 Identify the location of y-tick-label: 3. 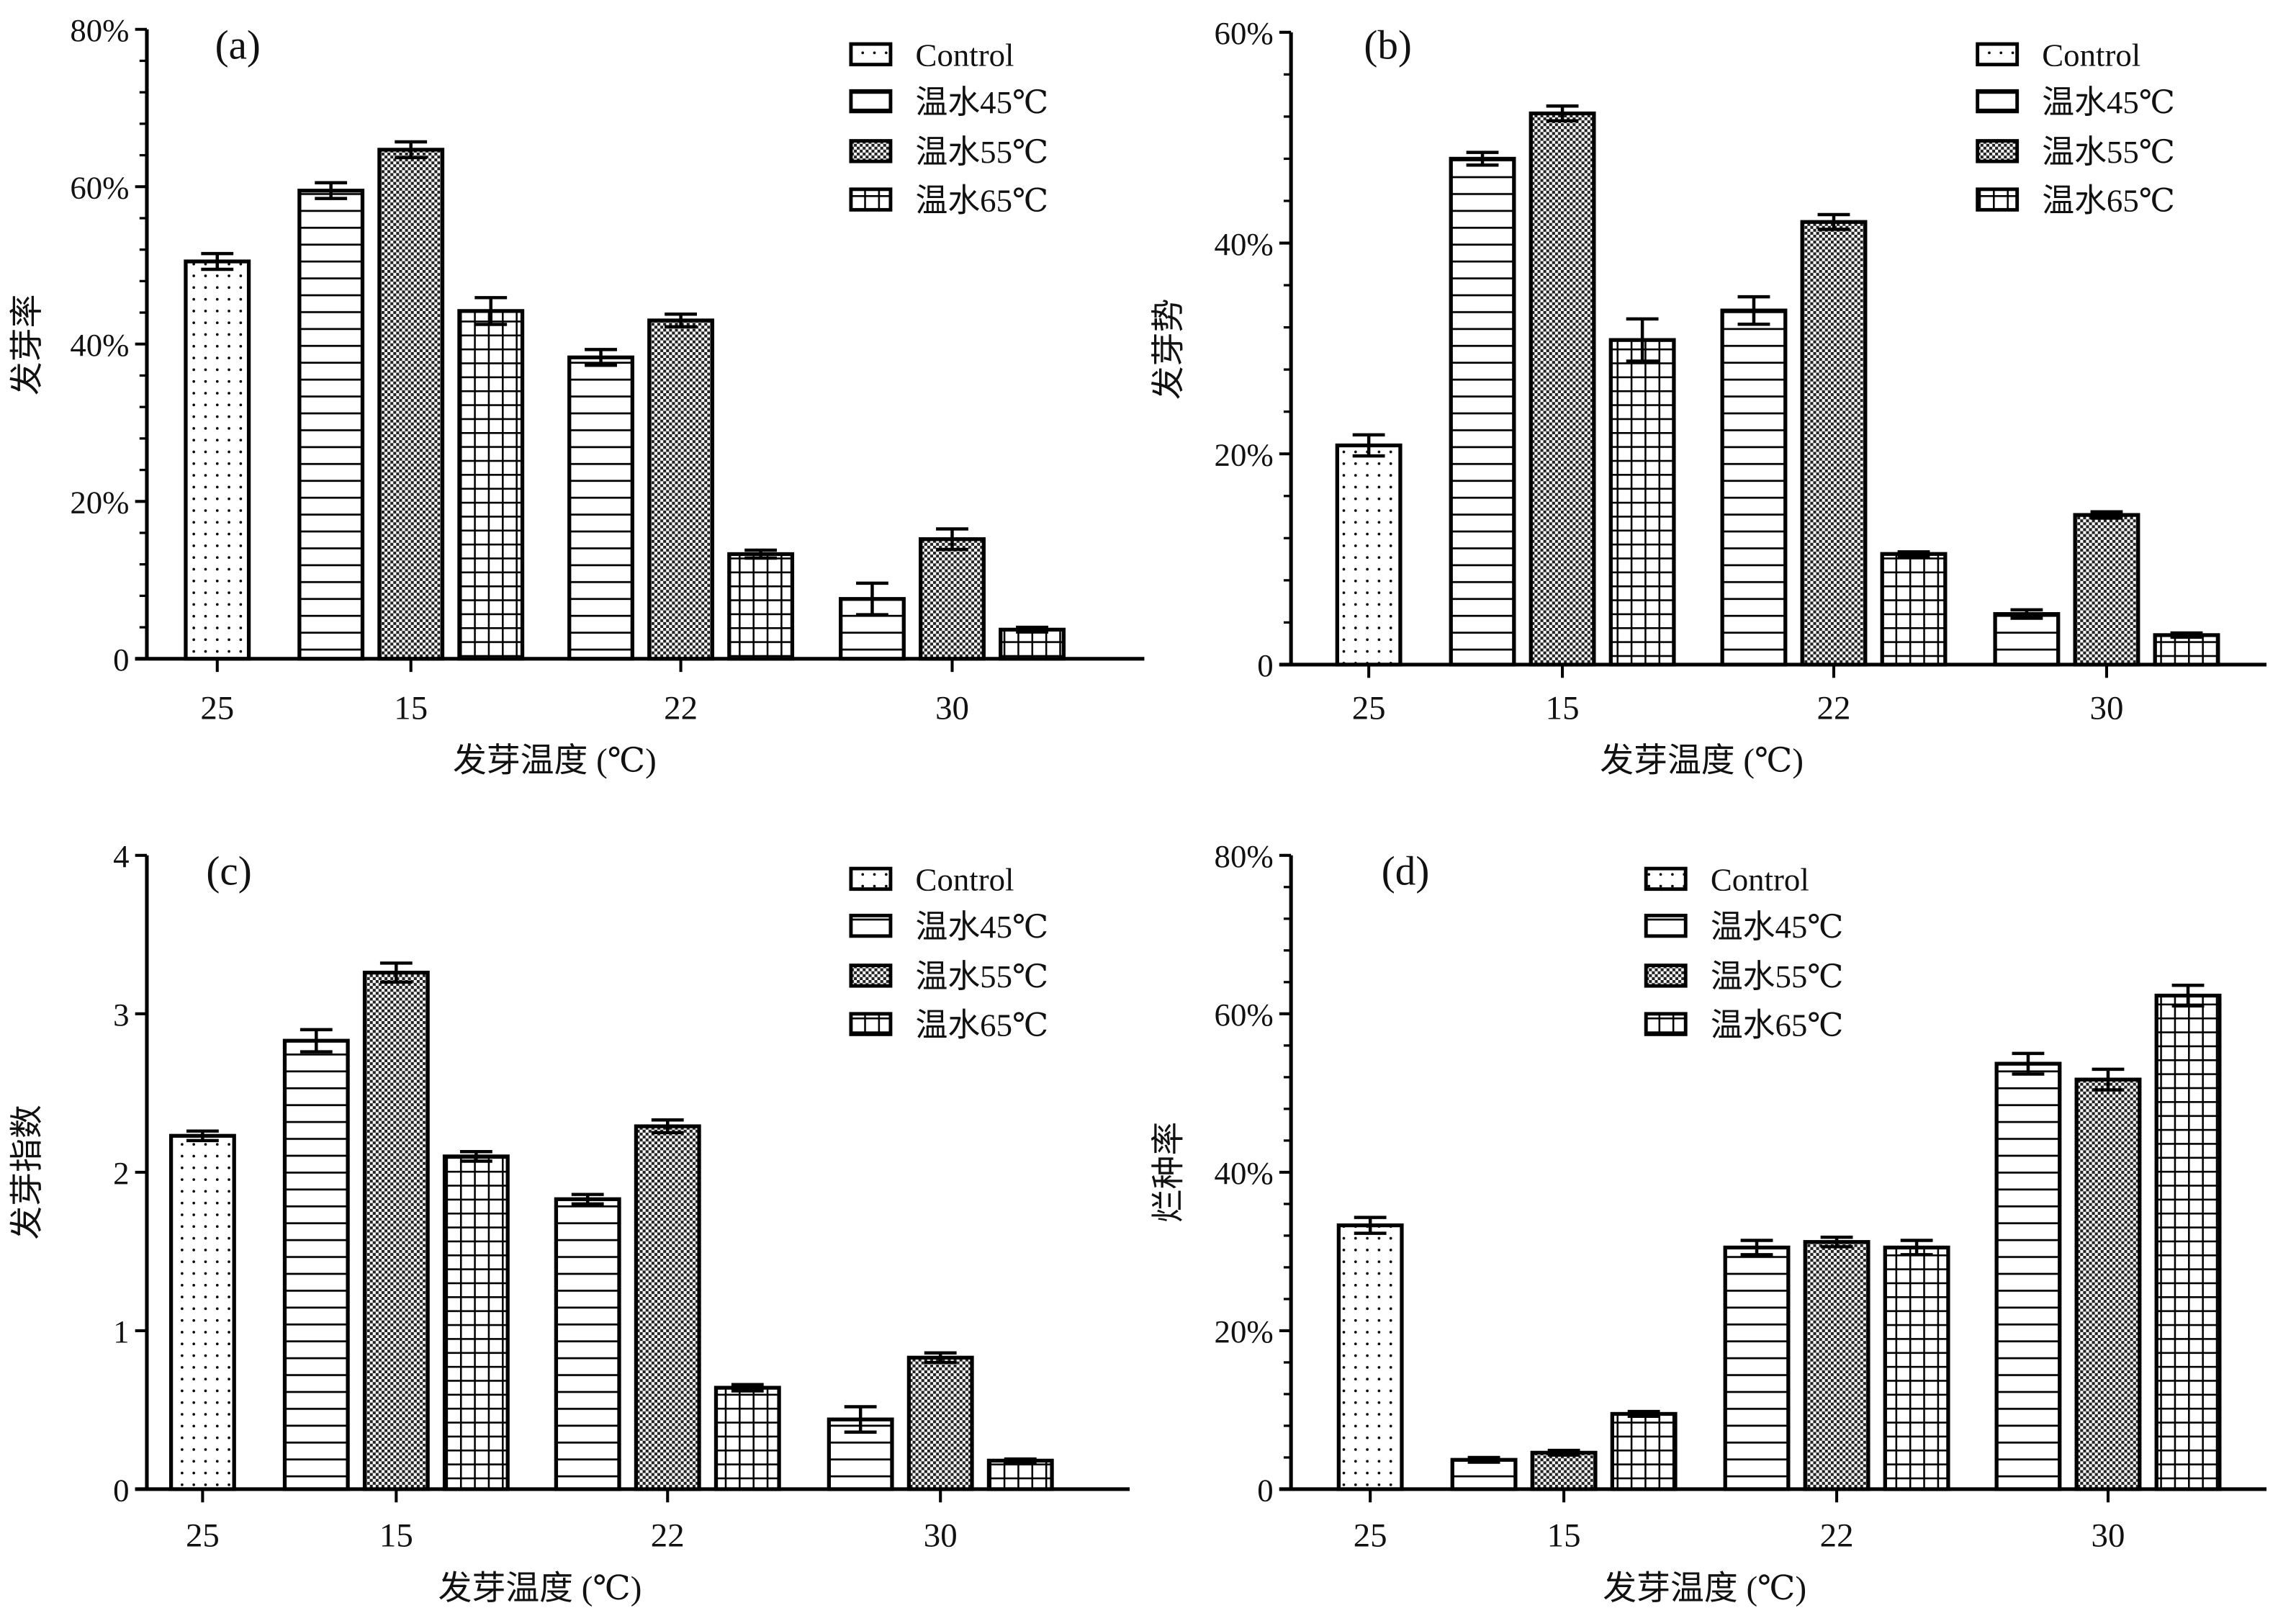
(121, 1015).